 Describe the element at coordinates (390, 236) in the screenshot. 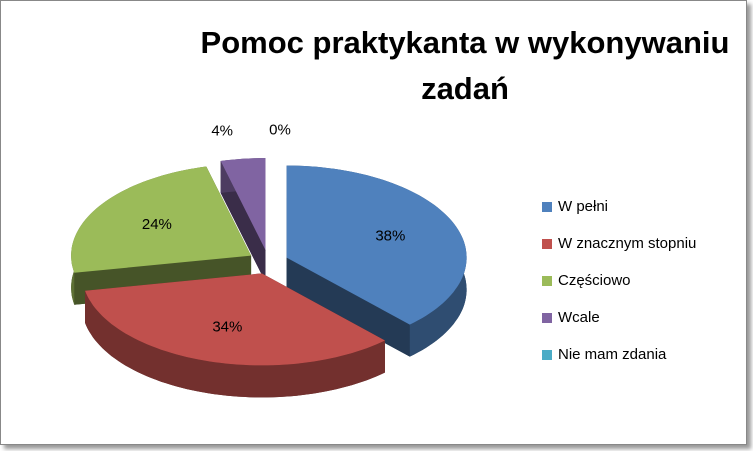

I see `data-label: 38%` at that location.